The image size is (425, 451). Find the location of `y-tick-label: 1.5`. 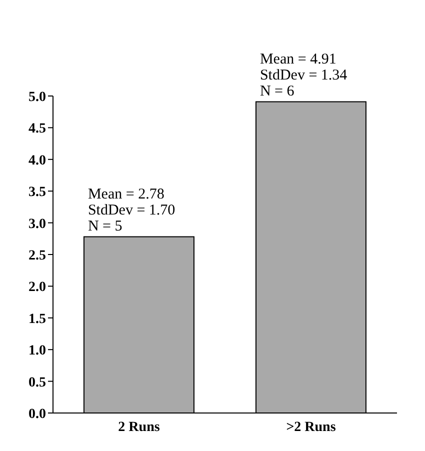

y-tick-label: 1.5 is located at coordinates (37, 319).